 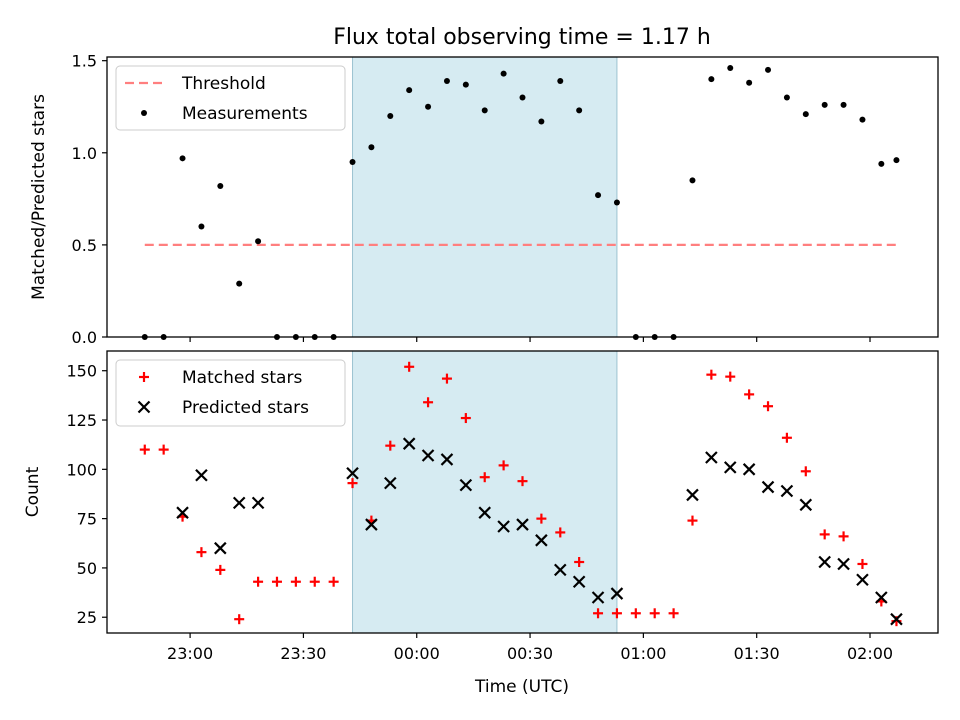 I want to click on legend-measurement-swatch, so click(x=144, y=113).